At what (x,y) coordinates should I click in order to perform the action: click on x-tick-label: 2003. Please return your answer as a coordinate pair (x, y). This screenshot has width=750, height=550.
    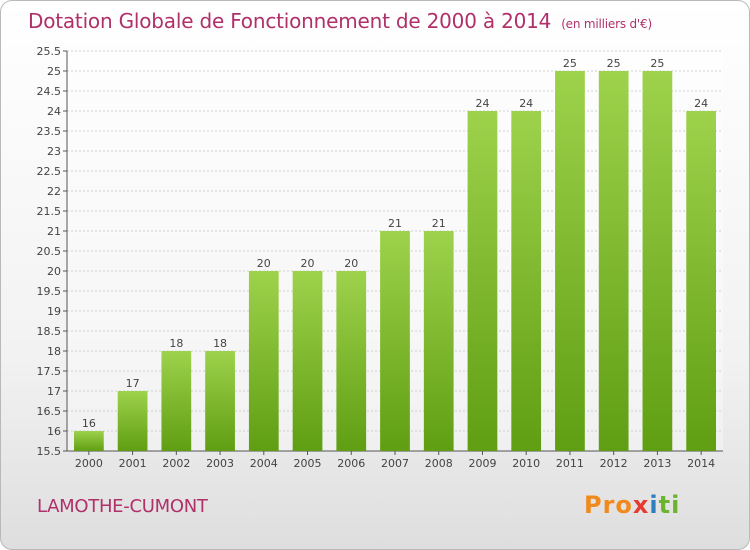
    Looking at the image, I should click on (220, 463).